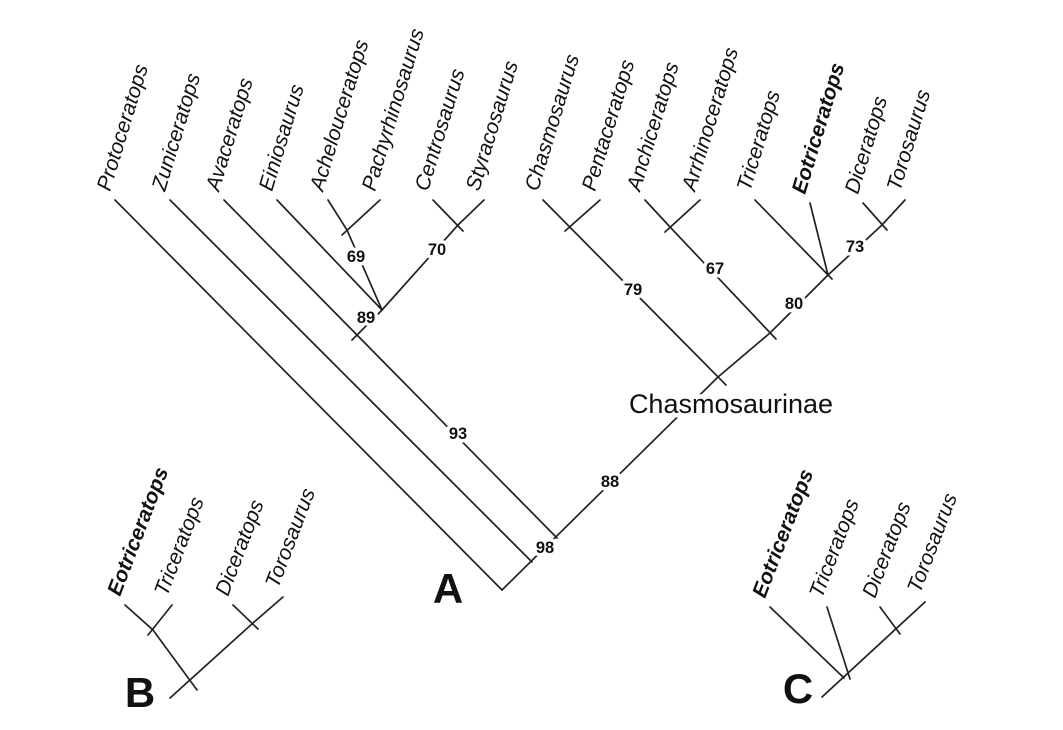 This screenshot has width=1063, height=730. I want to click on support-value: 88, so click(610, 482).